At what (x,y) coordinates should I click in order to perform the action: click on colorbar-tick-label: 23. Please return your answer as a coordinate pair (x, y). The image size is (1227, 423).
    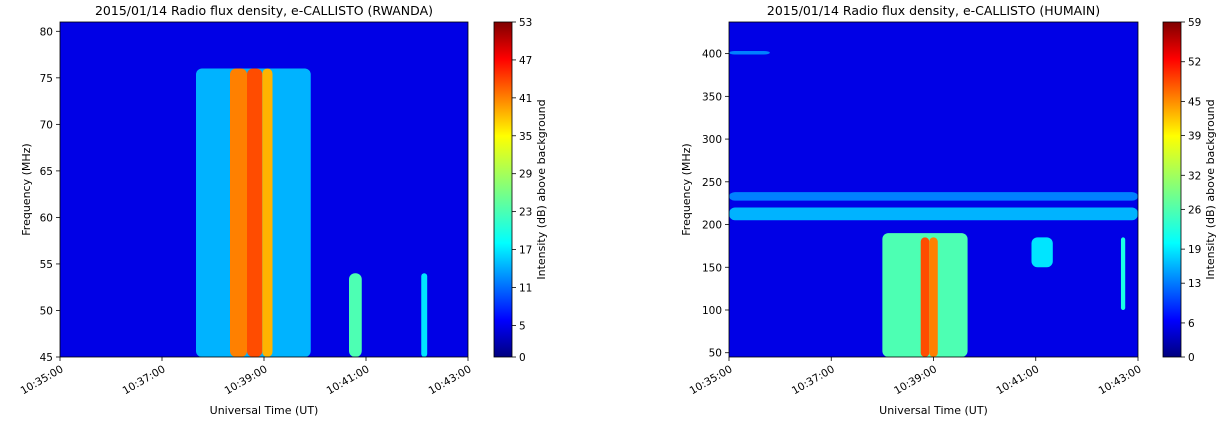
    Looking at the image, I should click on (525, 213).